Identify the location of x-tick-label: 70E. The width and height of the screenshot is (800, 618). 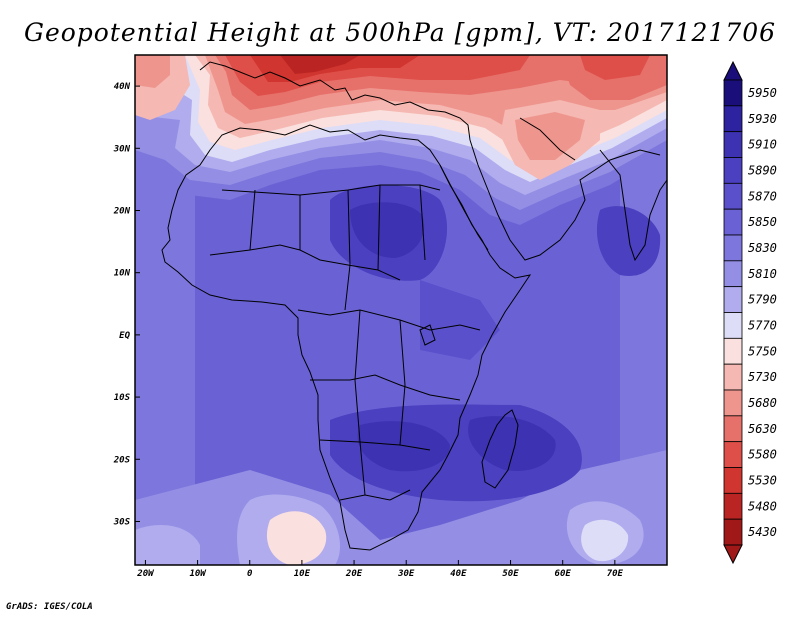
(615, 574).